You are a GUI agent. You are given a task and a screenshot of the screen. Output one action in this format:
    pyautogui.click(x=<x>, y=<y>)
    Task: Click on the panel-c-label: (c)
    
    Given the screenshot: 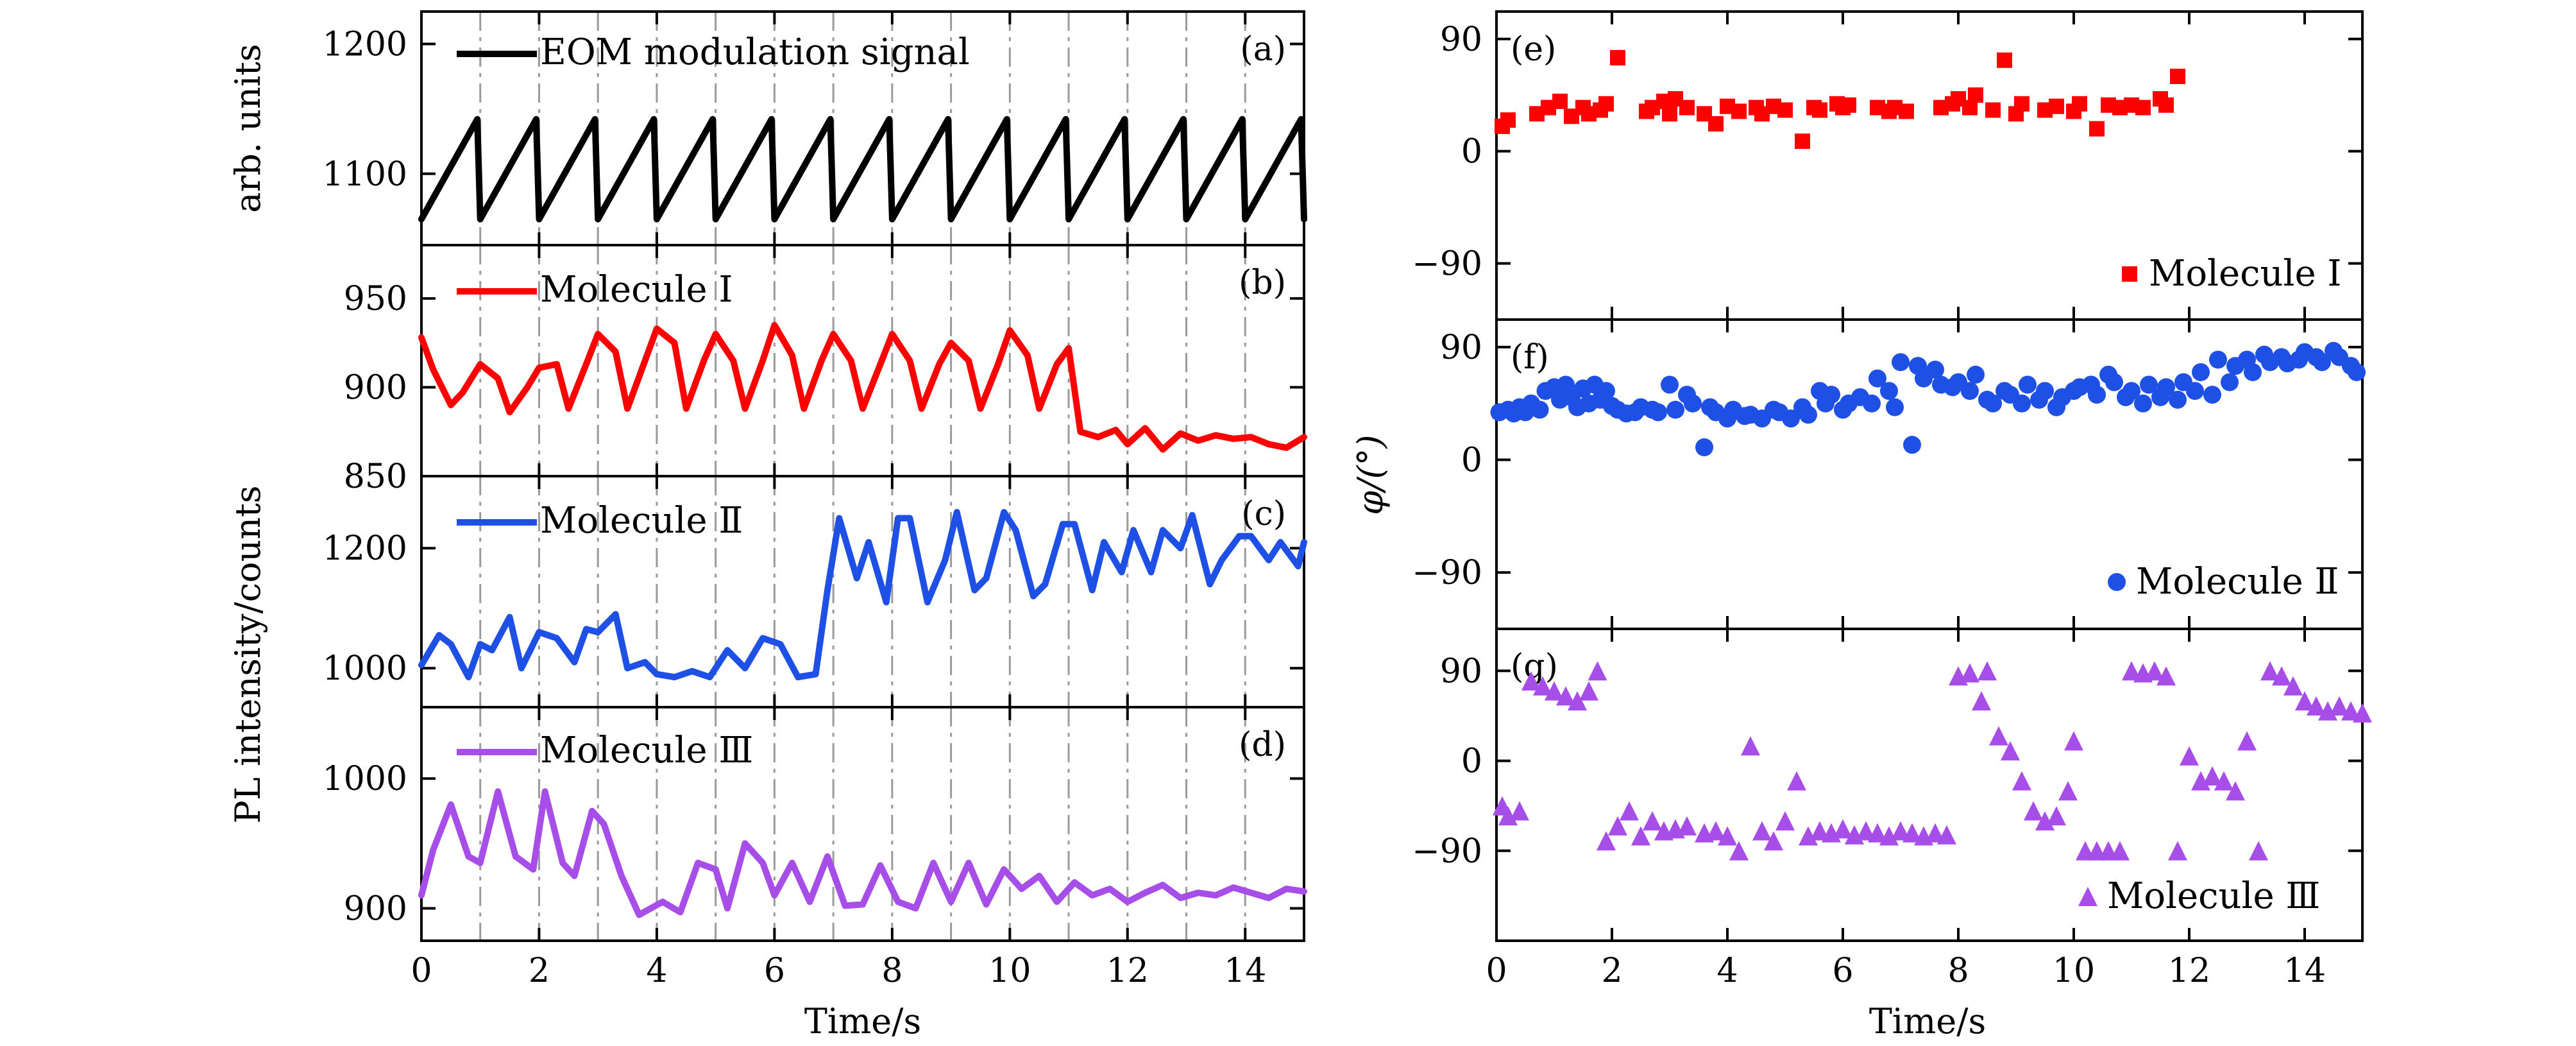 What is the action you would take?
    pyautogui.click(x=1263, y=514)
    